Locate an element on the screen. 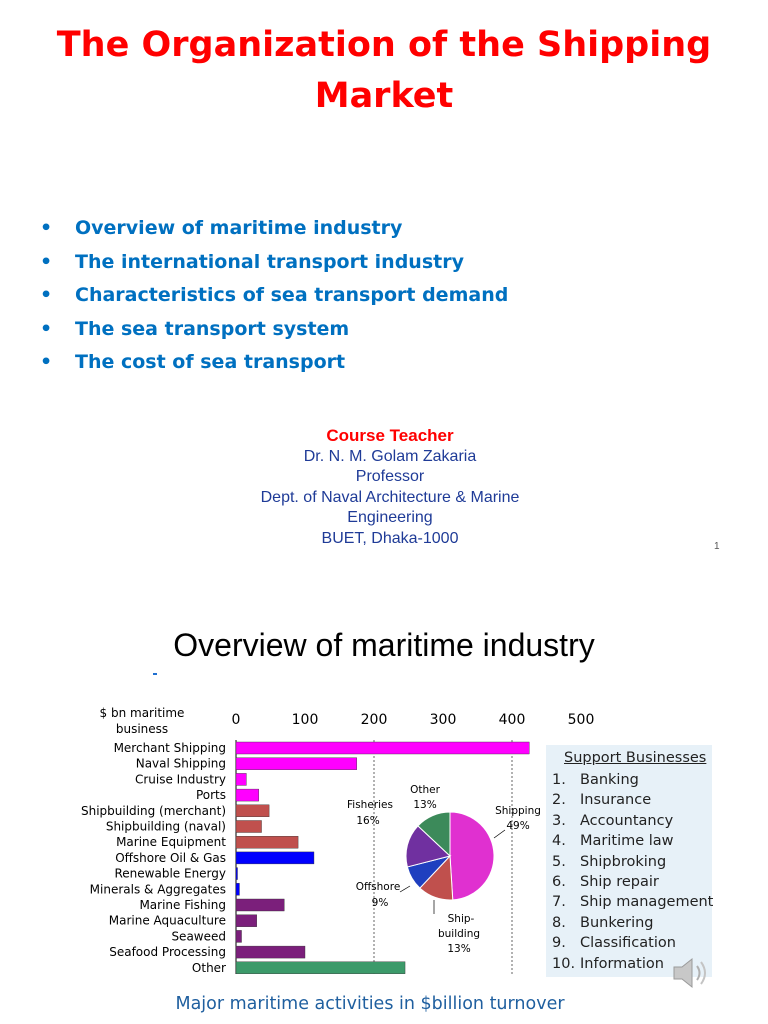  support-item: 1. Banking is located at coordinates (632, 780).